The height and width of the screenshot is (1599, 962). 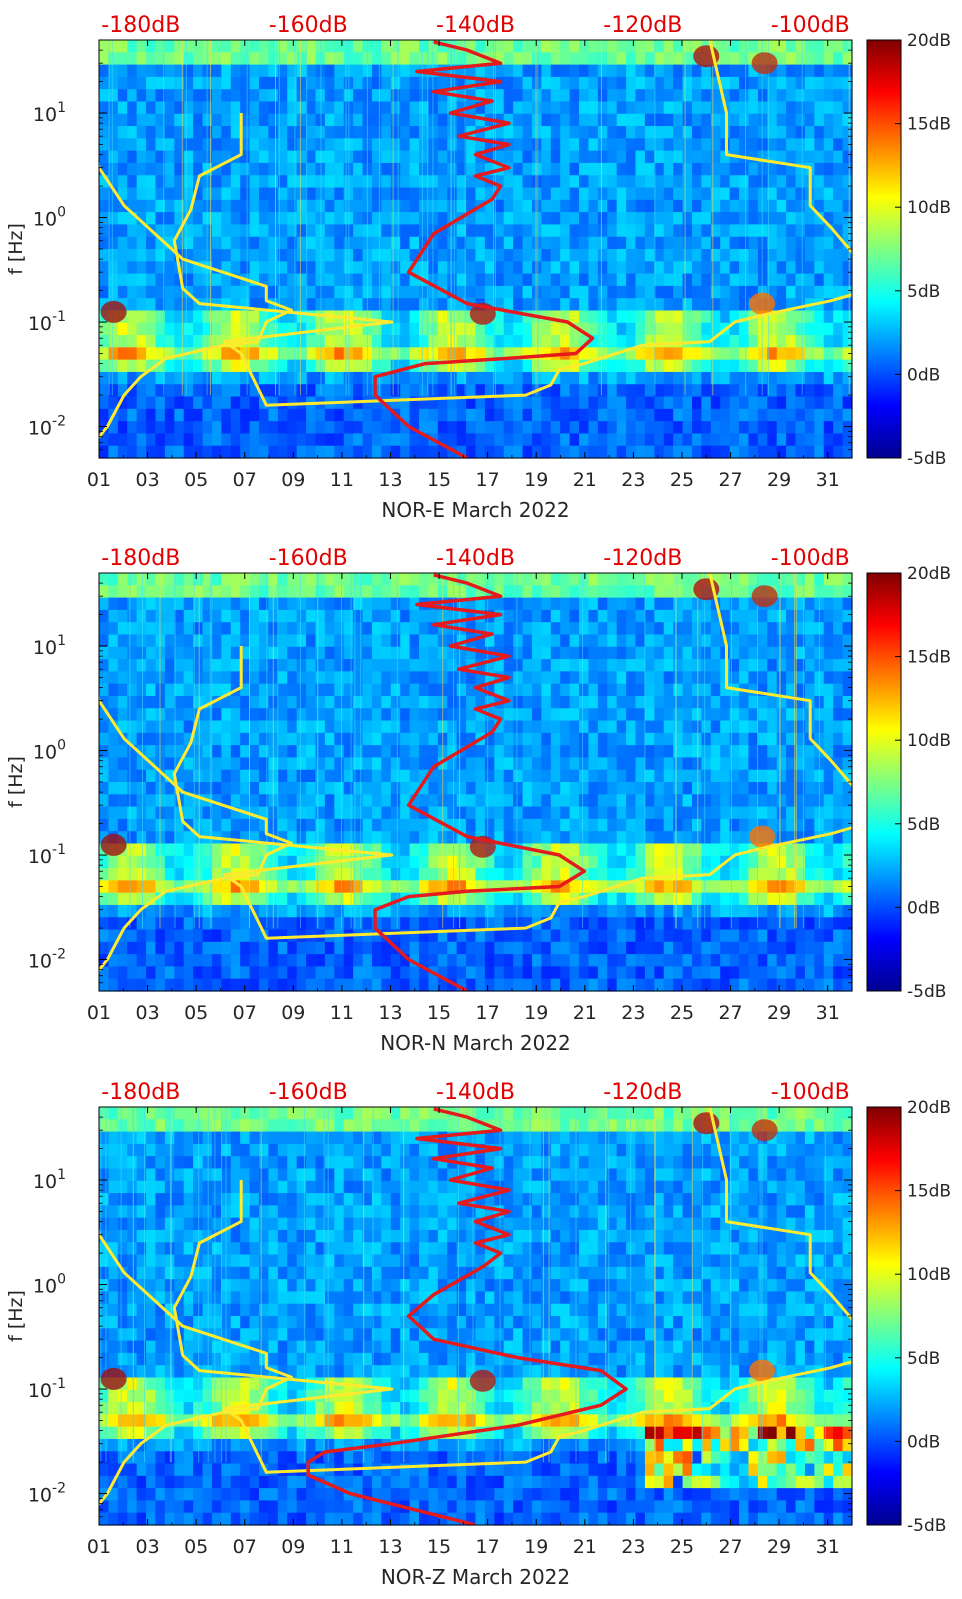 I want to click on x-axis-label: NOR-E March 2022, so click(x=475, y=510).